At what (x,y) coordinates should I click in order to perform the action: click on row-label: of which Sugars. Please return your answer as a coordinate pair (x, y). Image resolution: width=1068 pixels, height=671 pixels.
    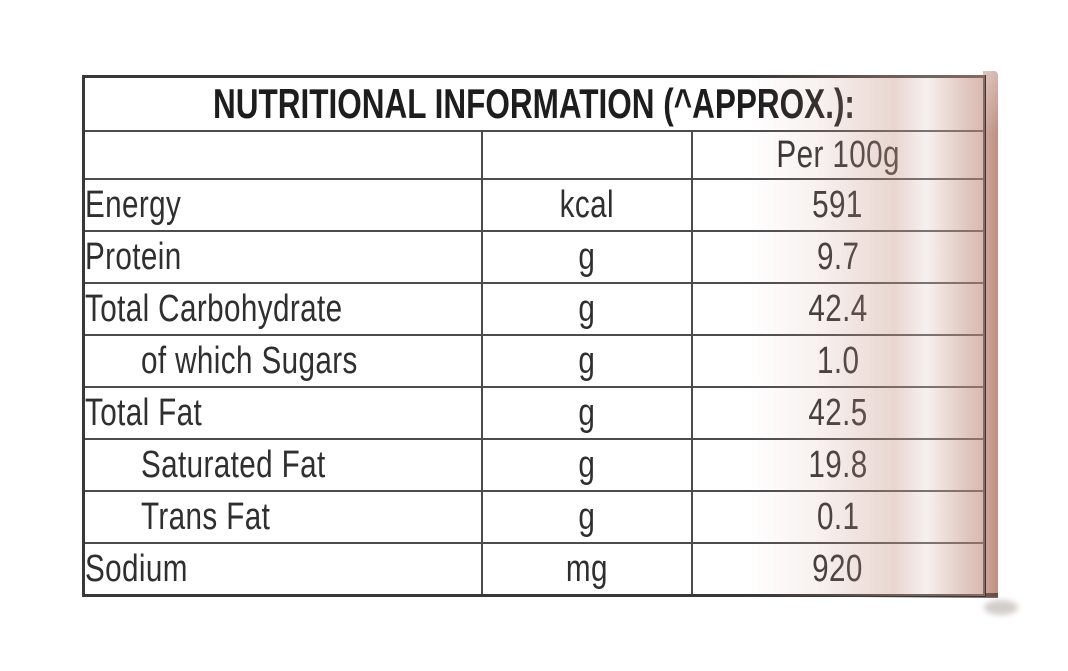
    Looking at the image, I should click on (249, 360).